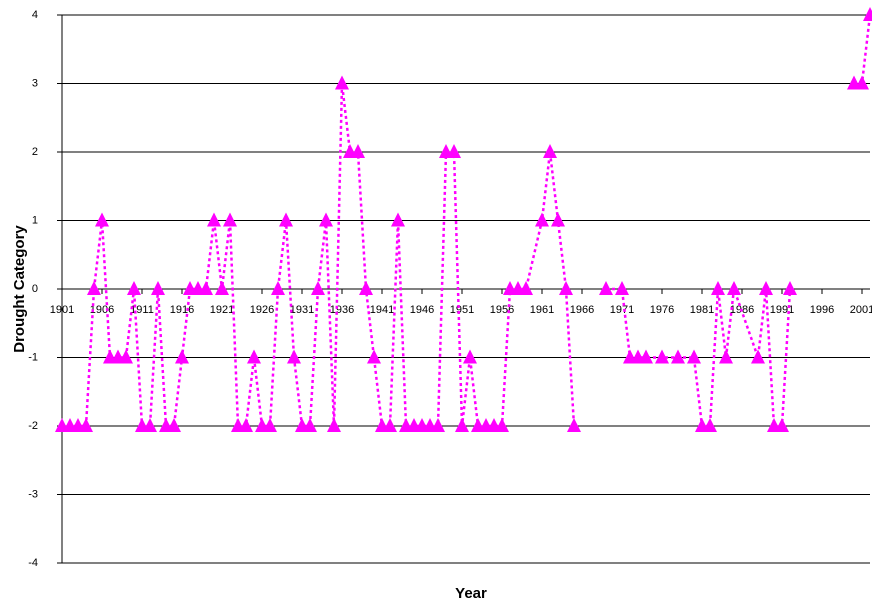 This screenshot has width=872, height=611. Describe the element at coordinates (462, 310) in the screenshot. I see `x-tick-label: 1951` at that location.